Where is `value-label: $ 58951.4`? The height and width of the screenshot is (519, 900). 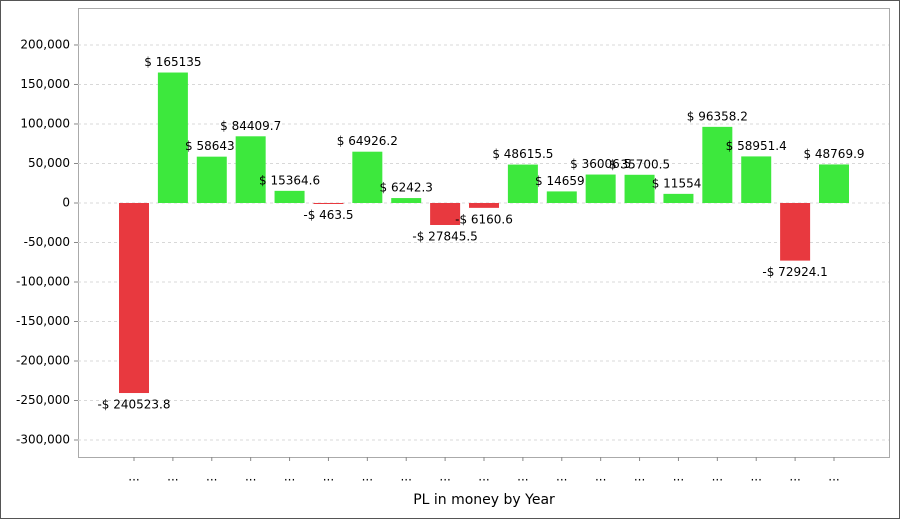 value-label: $ 58951.4 is located at coordinates (756, 146).